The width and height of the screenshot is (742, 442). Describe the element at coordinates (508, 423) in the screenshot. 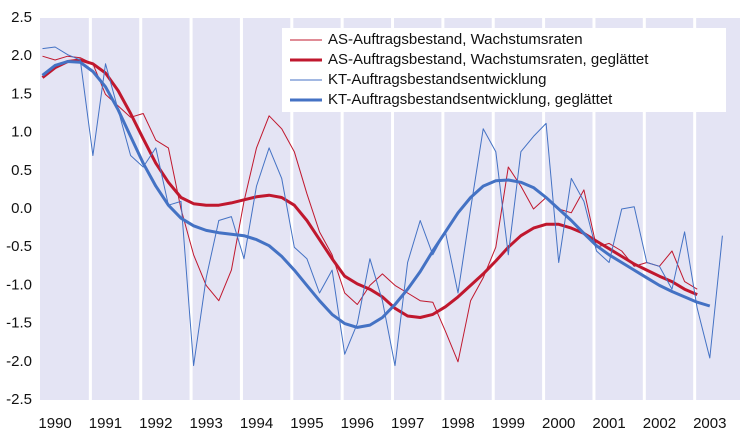

I see `x-tick-label: 1999` at that location.